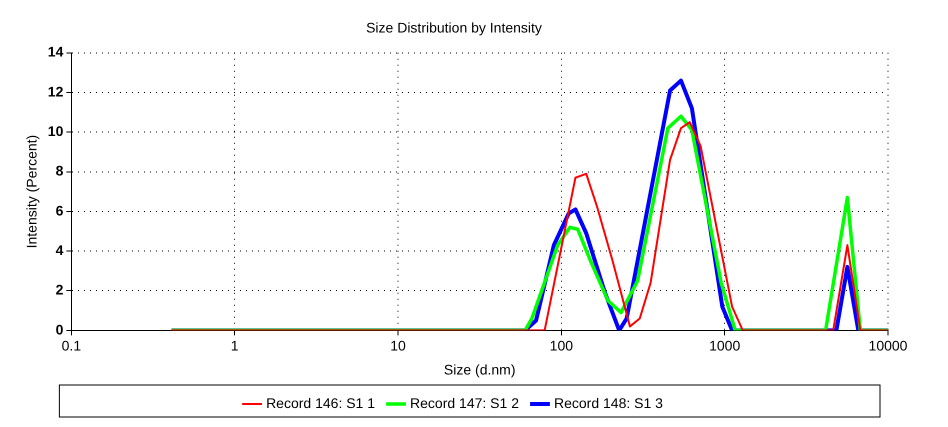  Describe the element at coordinates (234, 346) in the screenshot. I see `x-tick-label: 1` at that location.